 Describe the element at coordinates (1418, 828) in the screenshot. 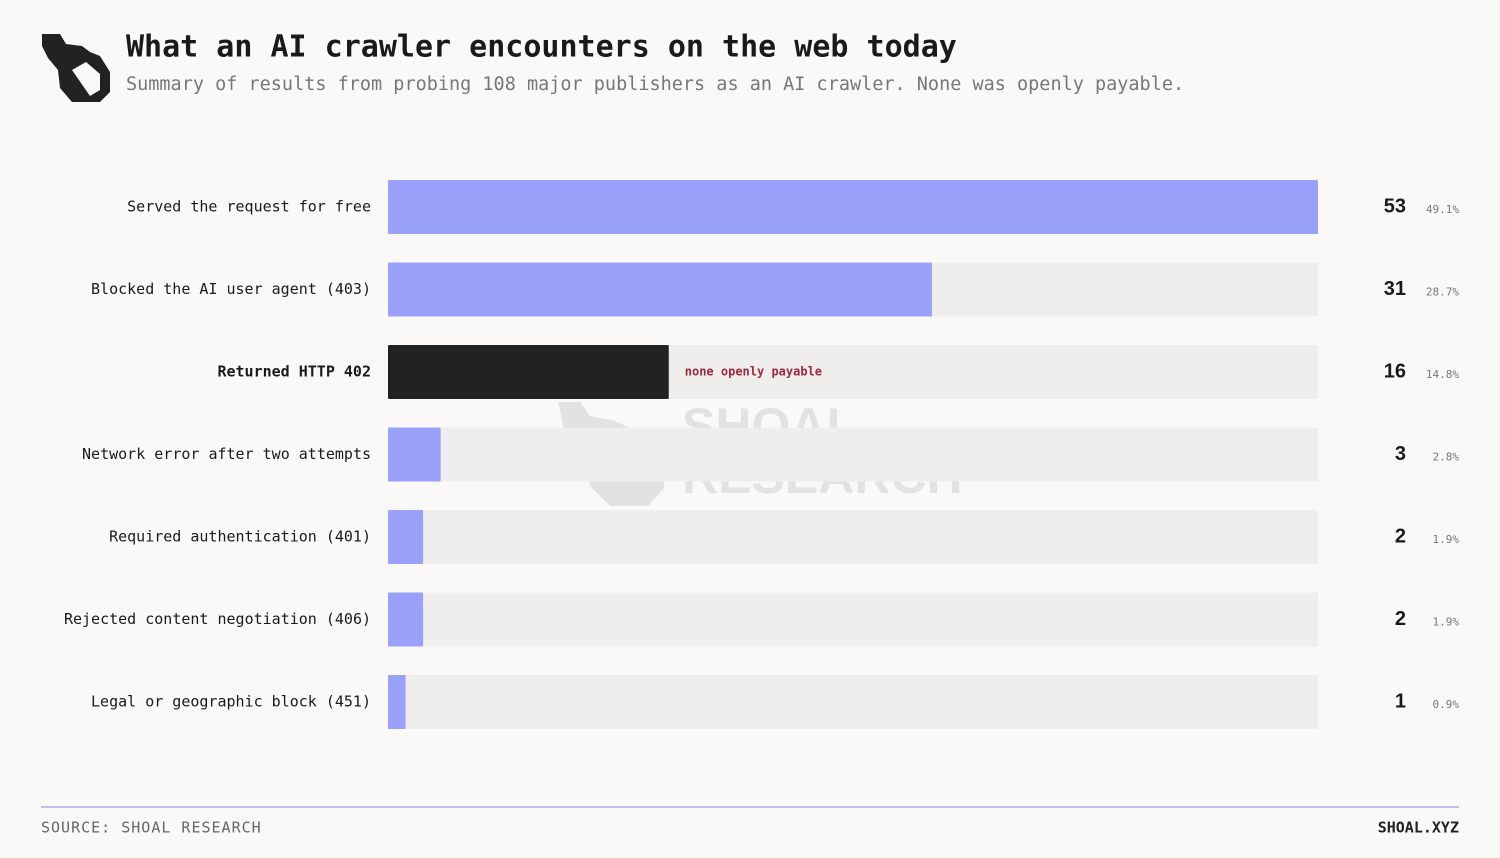

I see `site: SHOAL.XYZ` at that location.